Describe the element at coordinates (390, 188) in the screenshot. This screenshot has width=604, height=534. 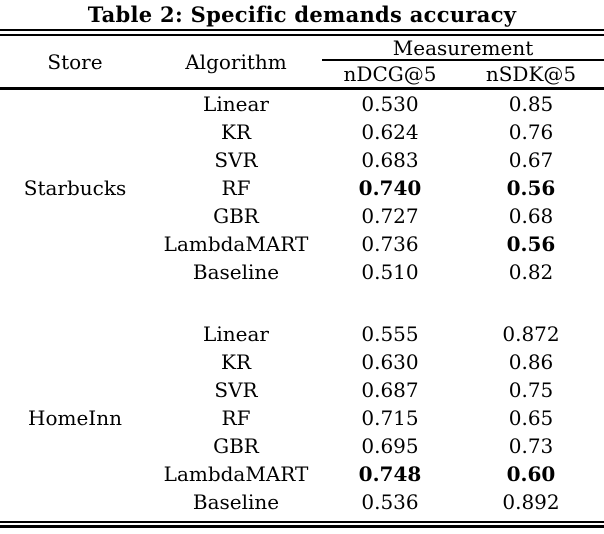
I see `ndcg-cell: 0.740` at that location.